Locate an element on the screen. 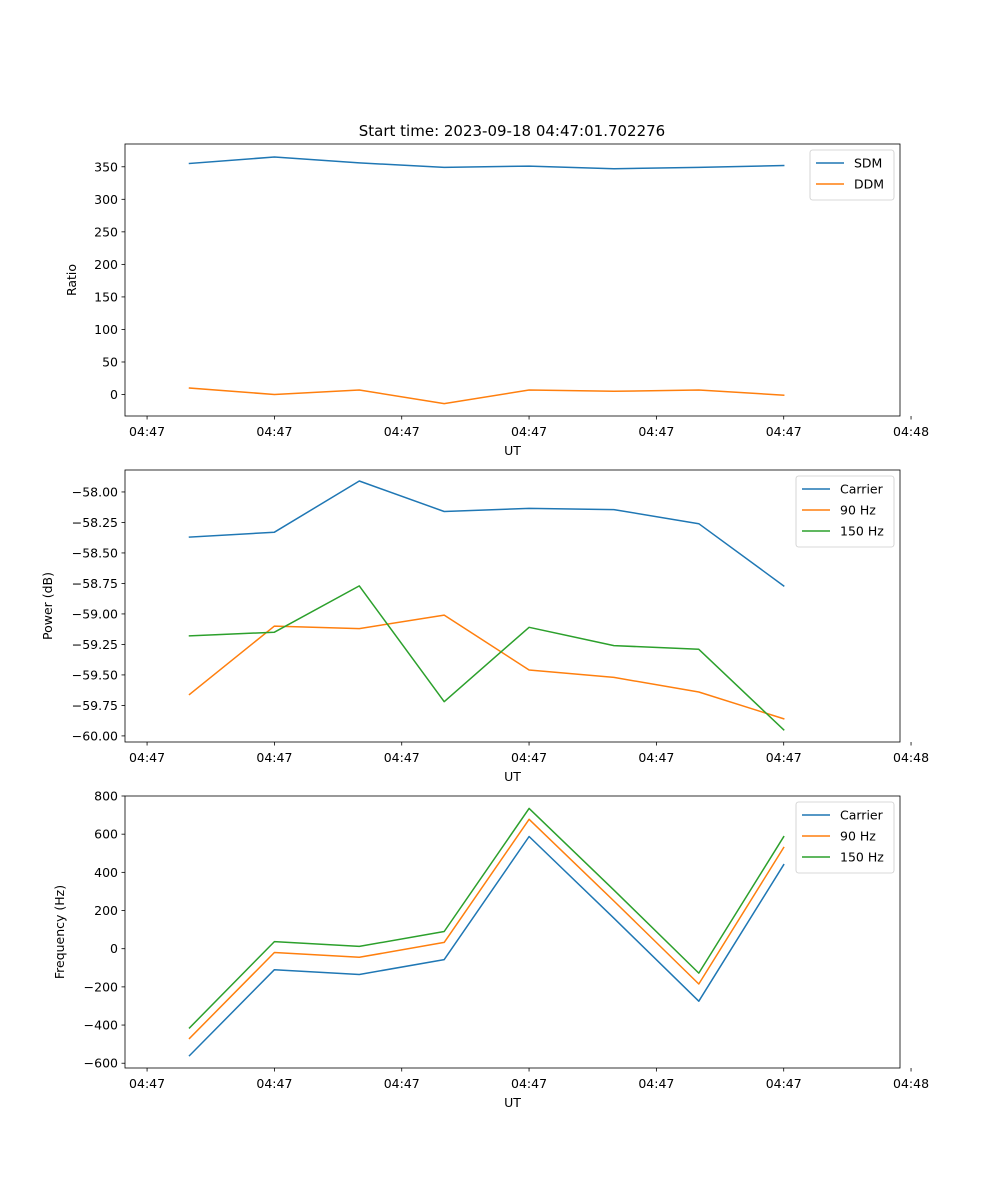 The height and width of the screenshot is (1200, 1000). y-axis-label: Power (dB) is located at coordinates (47, 606).